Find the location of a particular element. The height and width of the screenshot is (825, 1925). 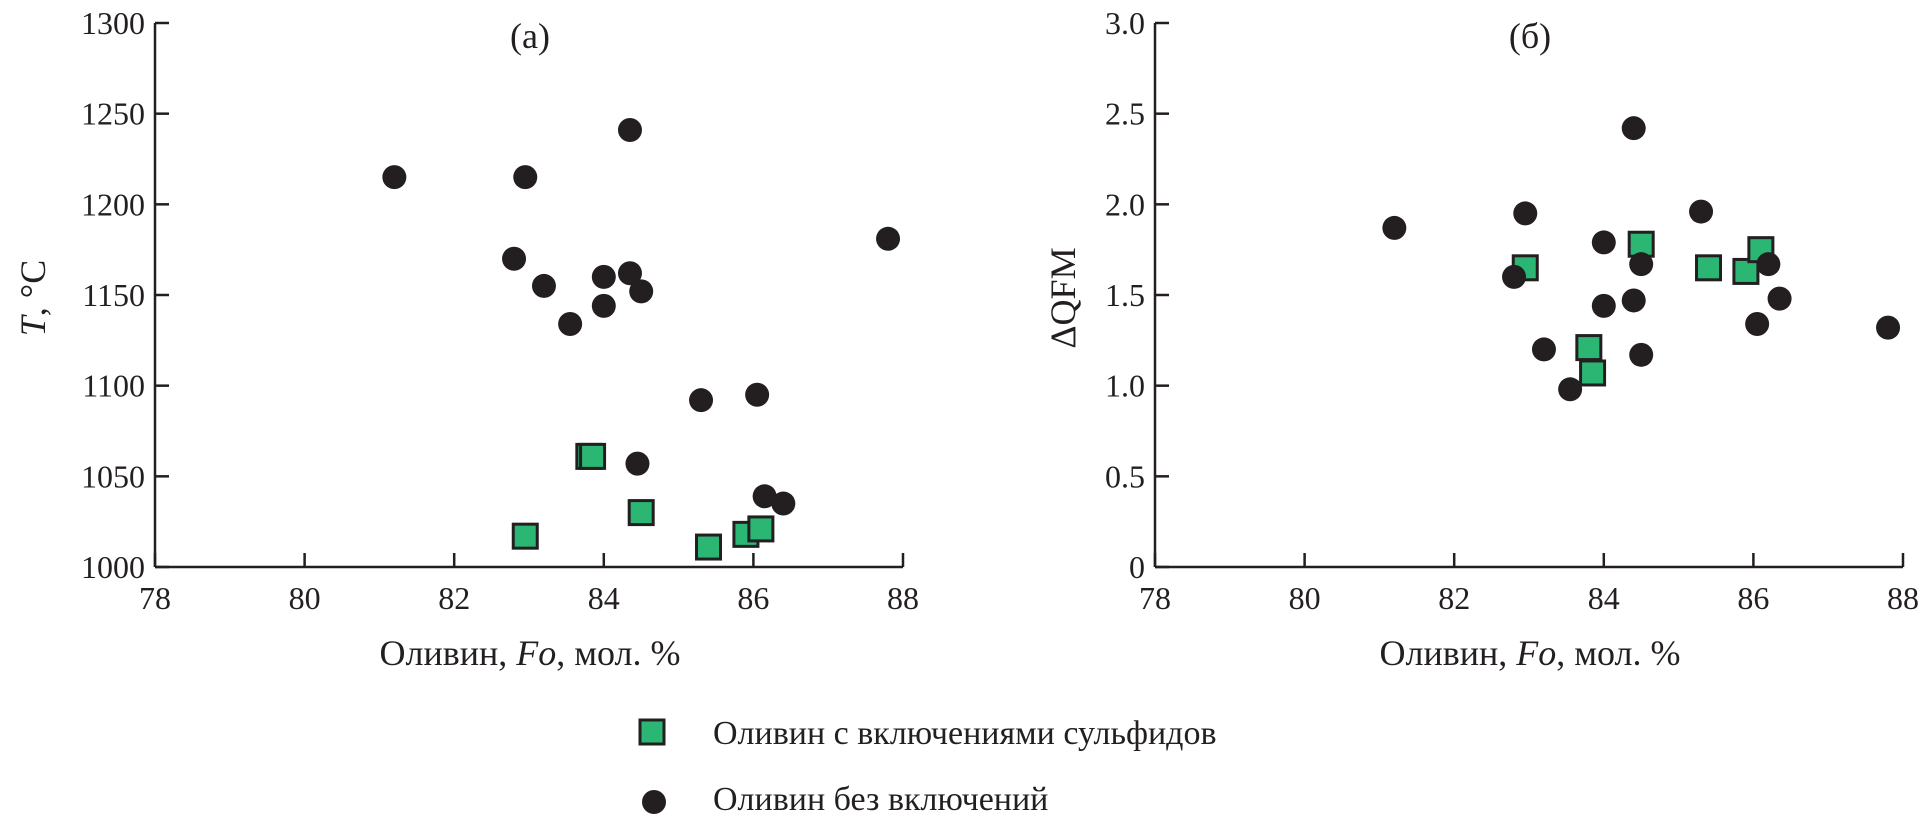

y-tick-label: 1250 is located at coordinates (113, 114).